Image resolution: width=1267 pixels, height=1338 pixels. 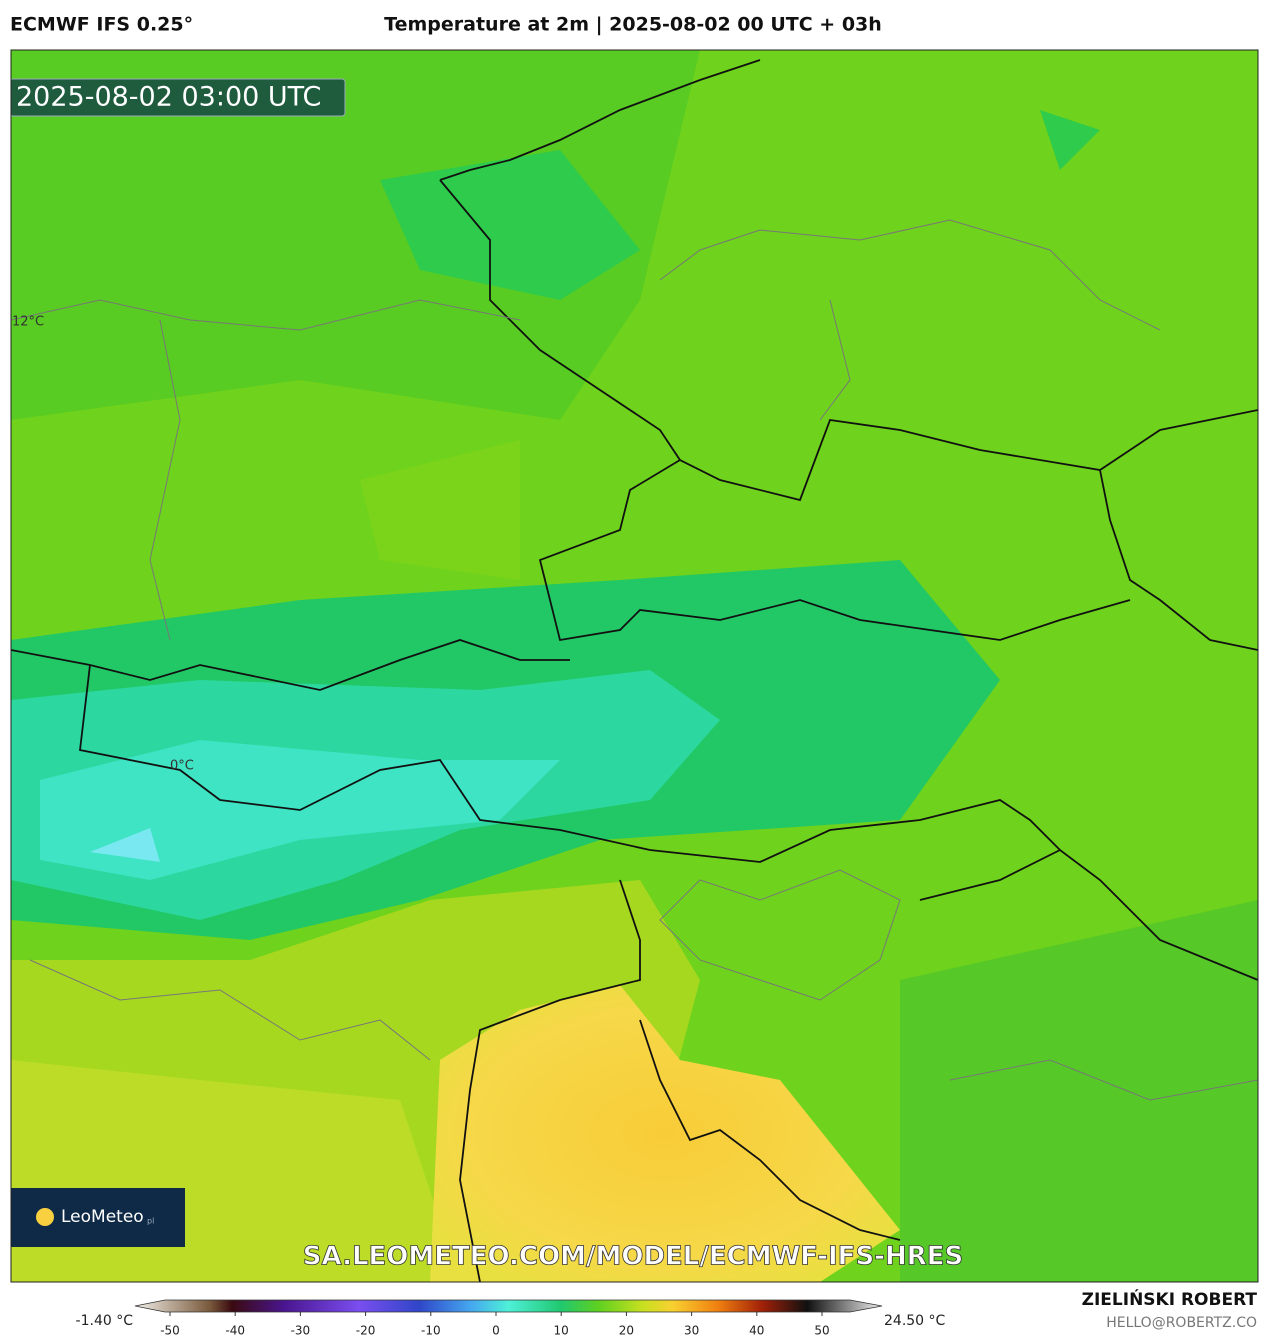 I want to click on logo-suffix: pl, so click(x=150, y=1221).